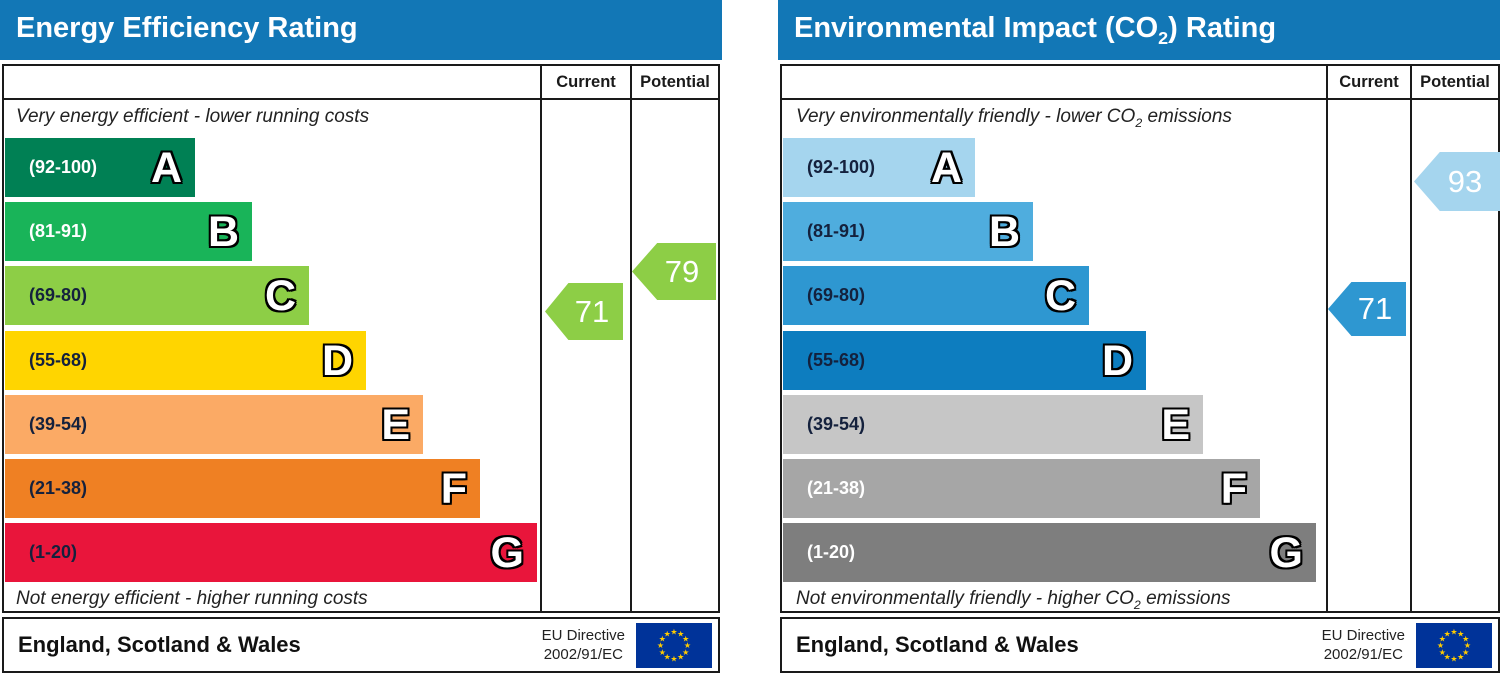  I want to click on energy-band-c-range: (69-80), so click(58, 295).